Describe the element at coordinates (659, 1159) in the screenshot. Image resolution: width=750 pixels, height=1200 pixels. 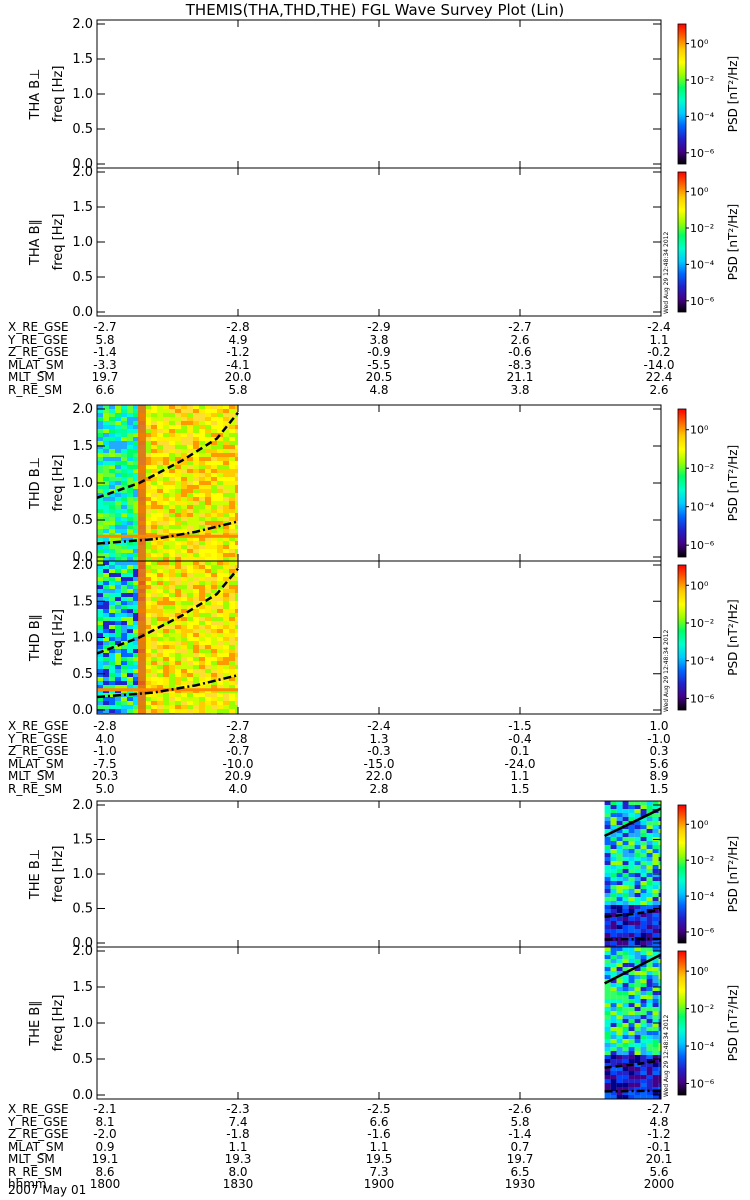
I see `ephemeris-value: 20.1` at that location.